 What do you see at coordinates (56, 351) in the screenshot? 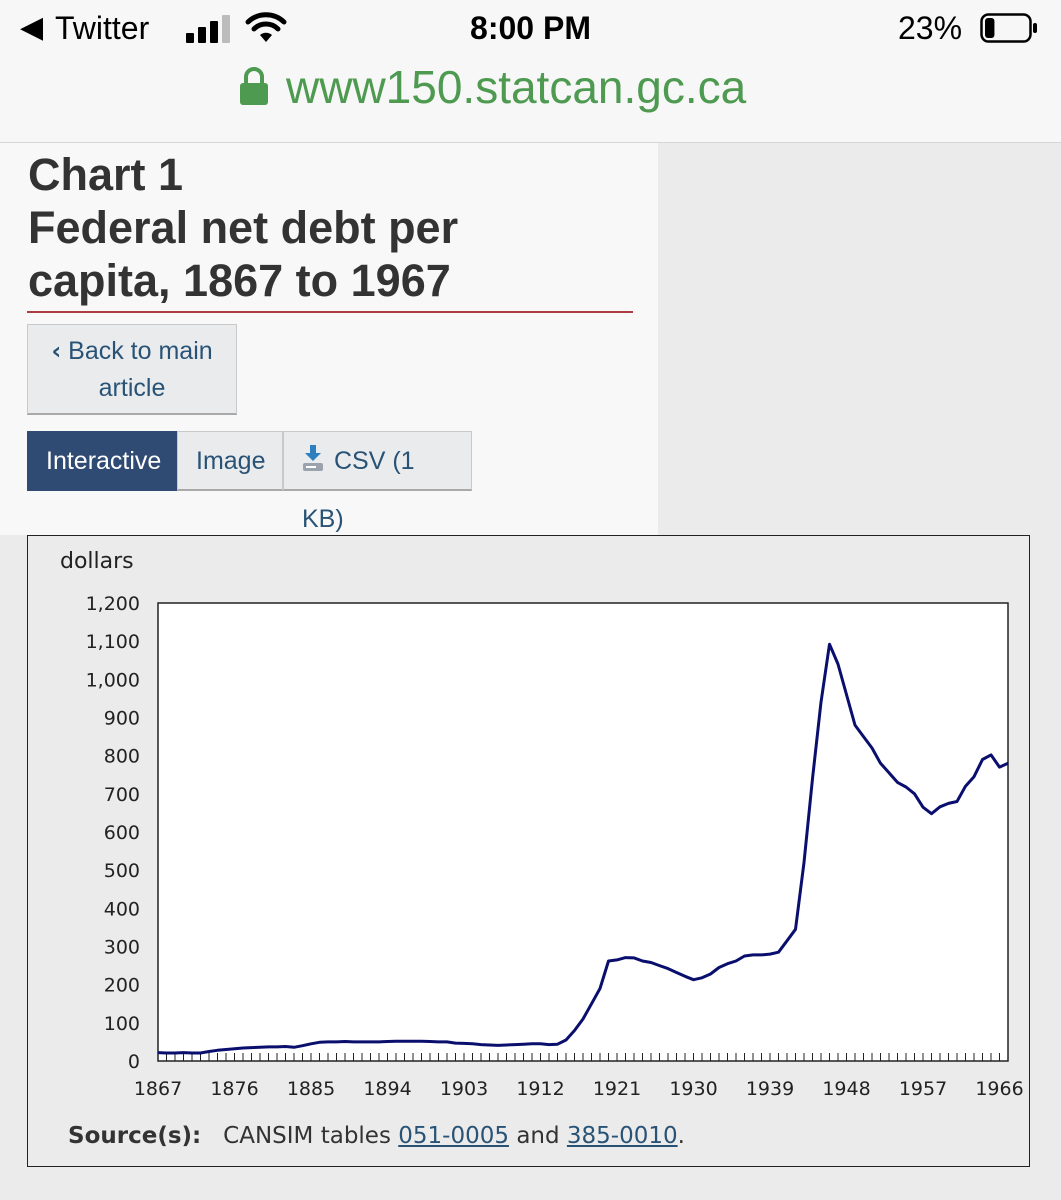
I see `chevron-left-icon: ‹` at bounding box center [56, 351].